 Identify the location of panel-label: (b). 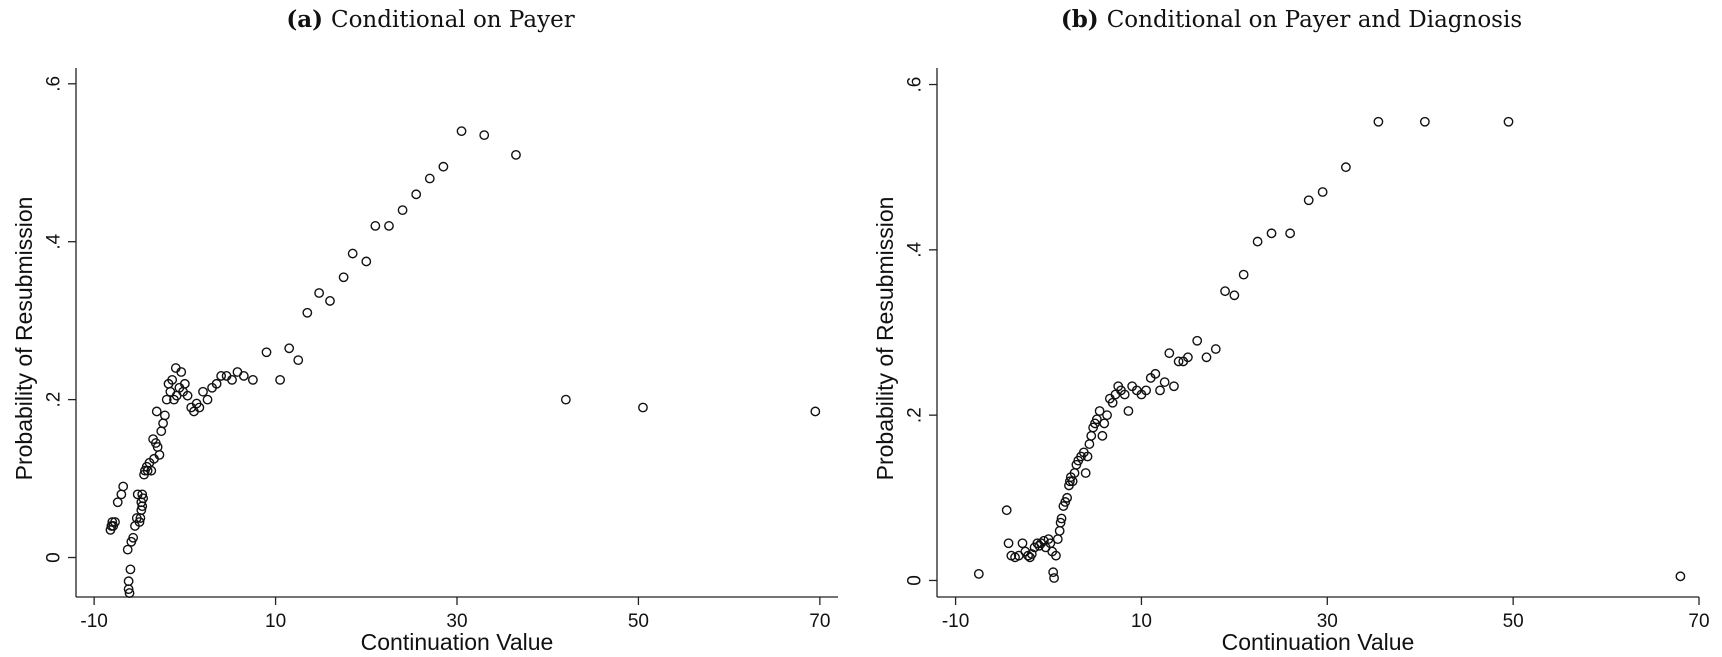
(1079, 19).